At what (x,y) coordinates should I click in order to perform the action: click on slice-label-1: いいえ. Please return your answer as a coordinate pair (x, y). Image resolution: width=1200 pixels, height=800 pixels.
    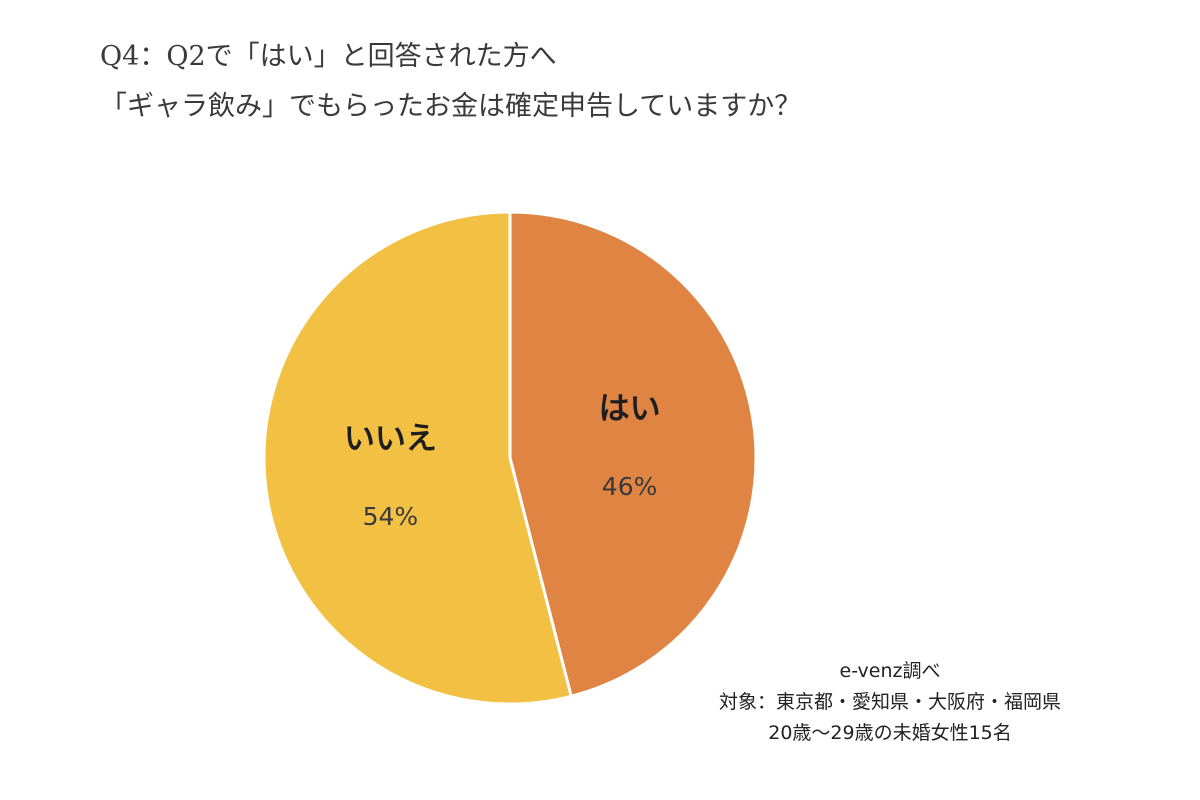
    Looking at the image, I should click on (390, 439).